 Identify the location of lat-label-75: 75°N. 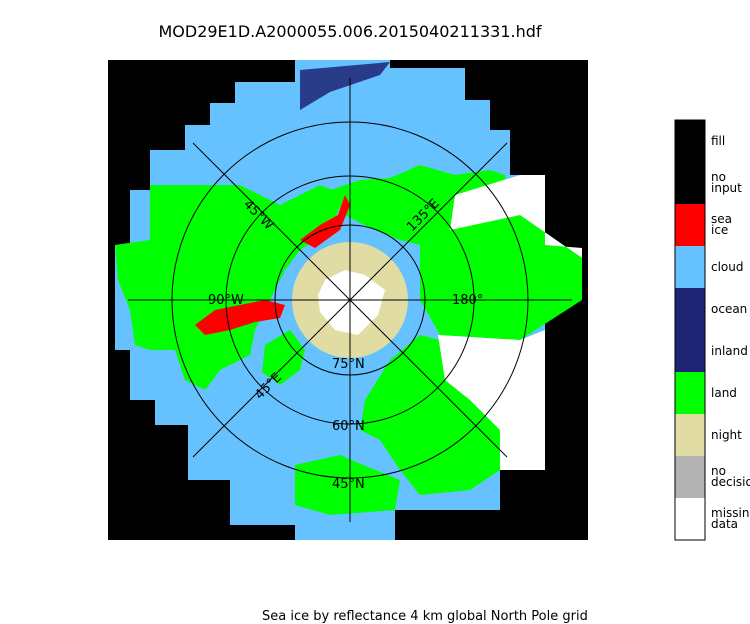
(348, 364).